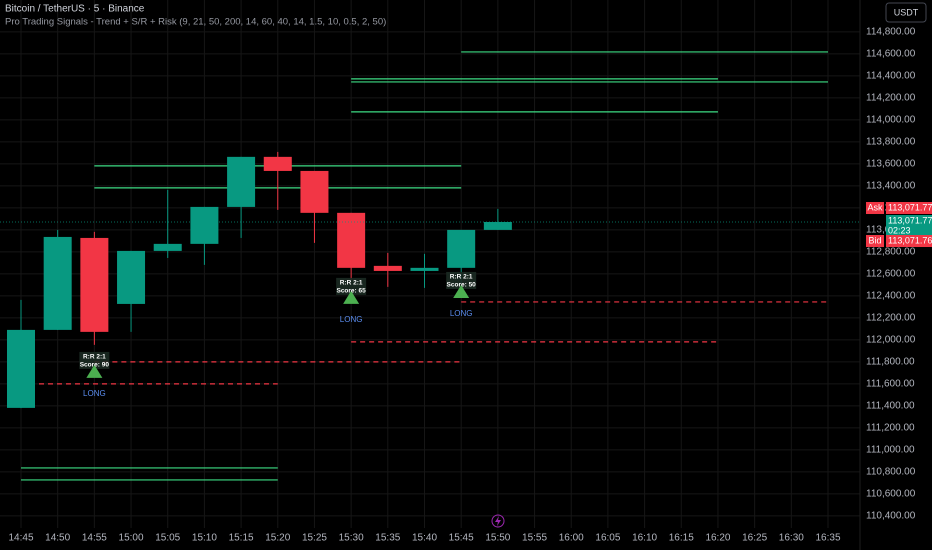  Describe the element at coordinates (891, 274) in the screenshot. I see `y-tick-label: 112,600.00` at that location.